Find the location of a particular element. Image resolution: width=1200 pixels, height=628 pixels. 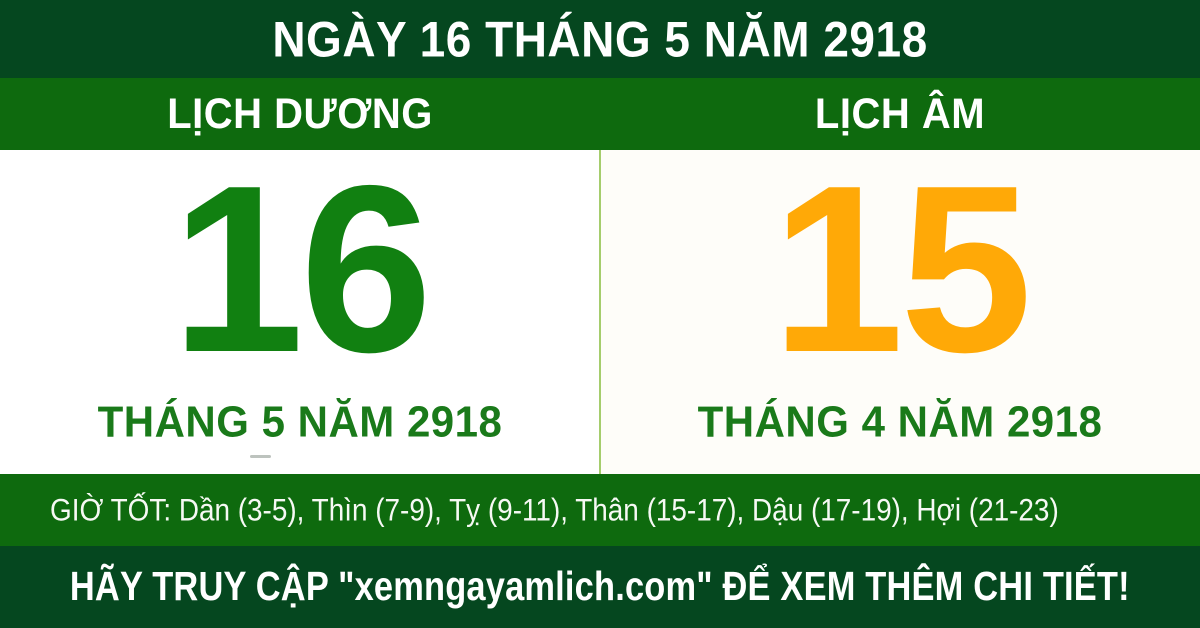

dash-artifact is located at coordinates (260, 456).